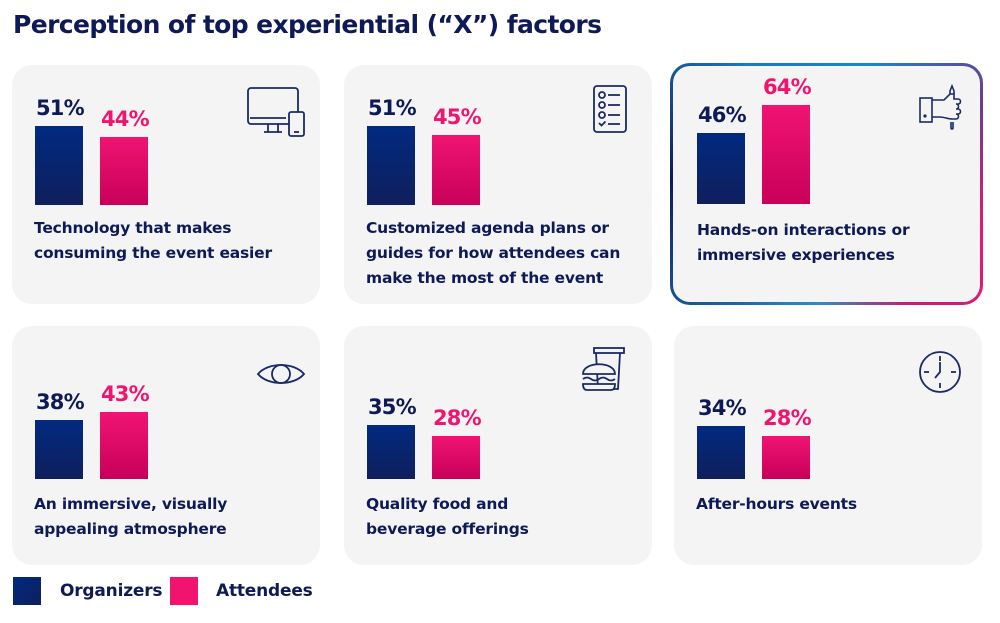  Describe the element at coordinates (60, 402) in the screenshot. I see `value-label-organizers: 38%` at that location.